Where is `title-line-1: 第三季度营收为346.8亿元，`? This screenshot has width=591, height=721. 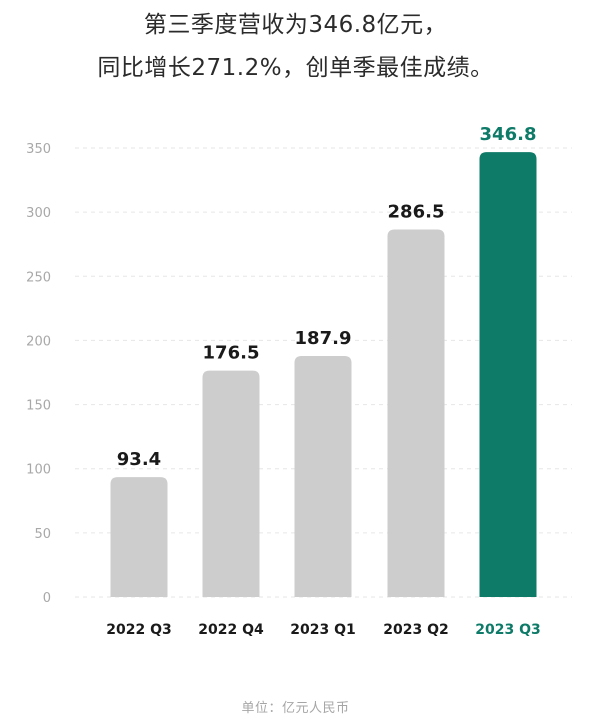 title-line-1: 第三季度营收为346.8亿元， is located at coordinates (295, 25).